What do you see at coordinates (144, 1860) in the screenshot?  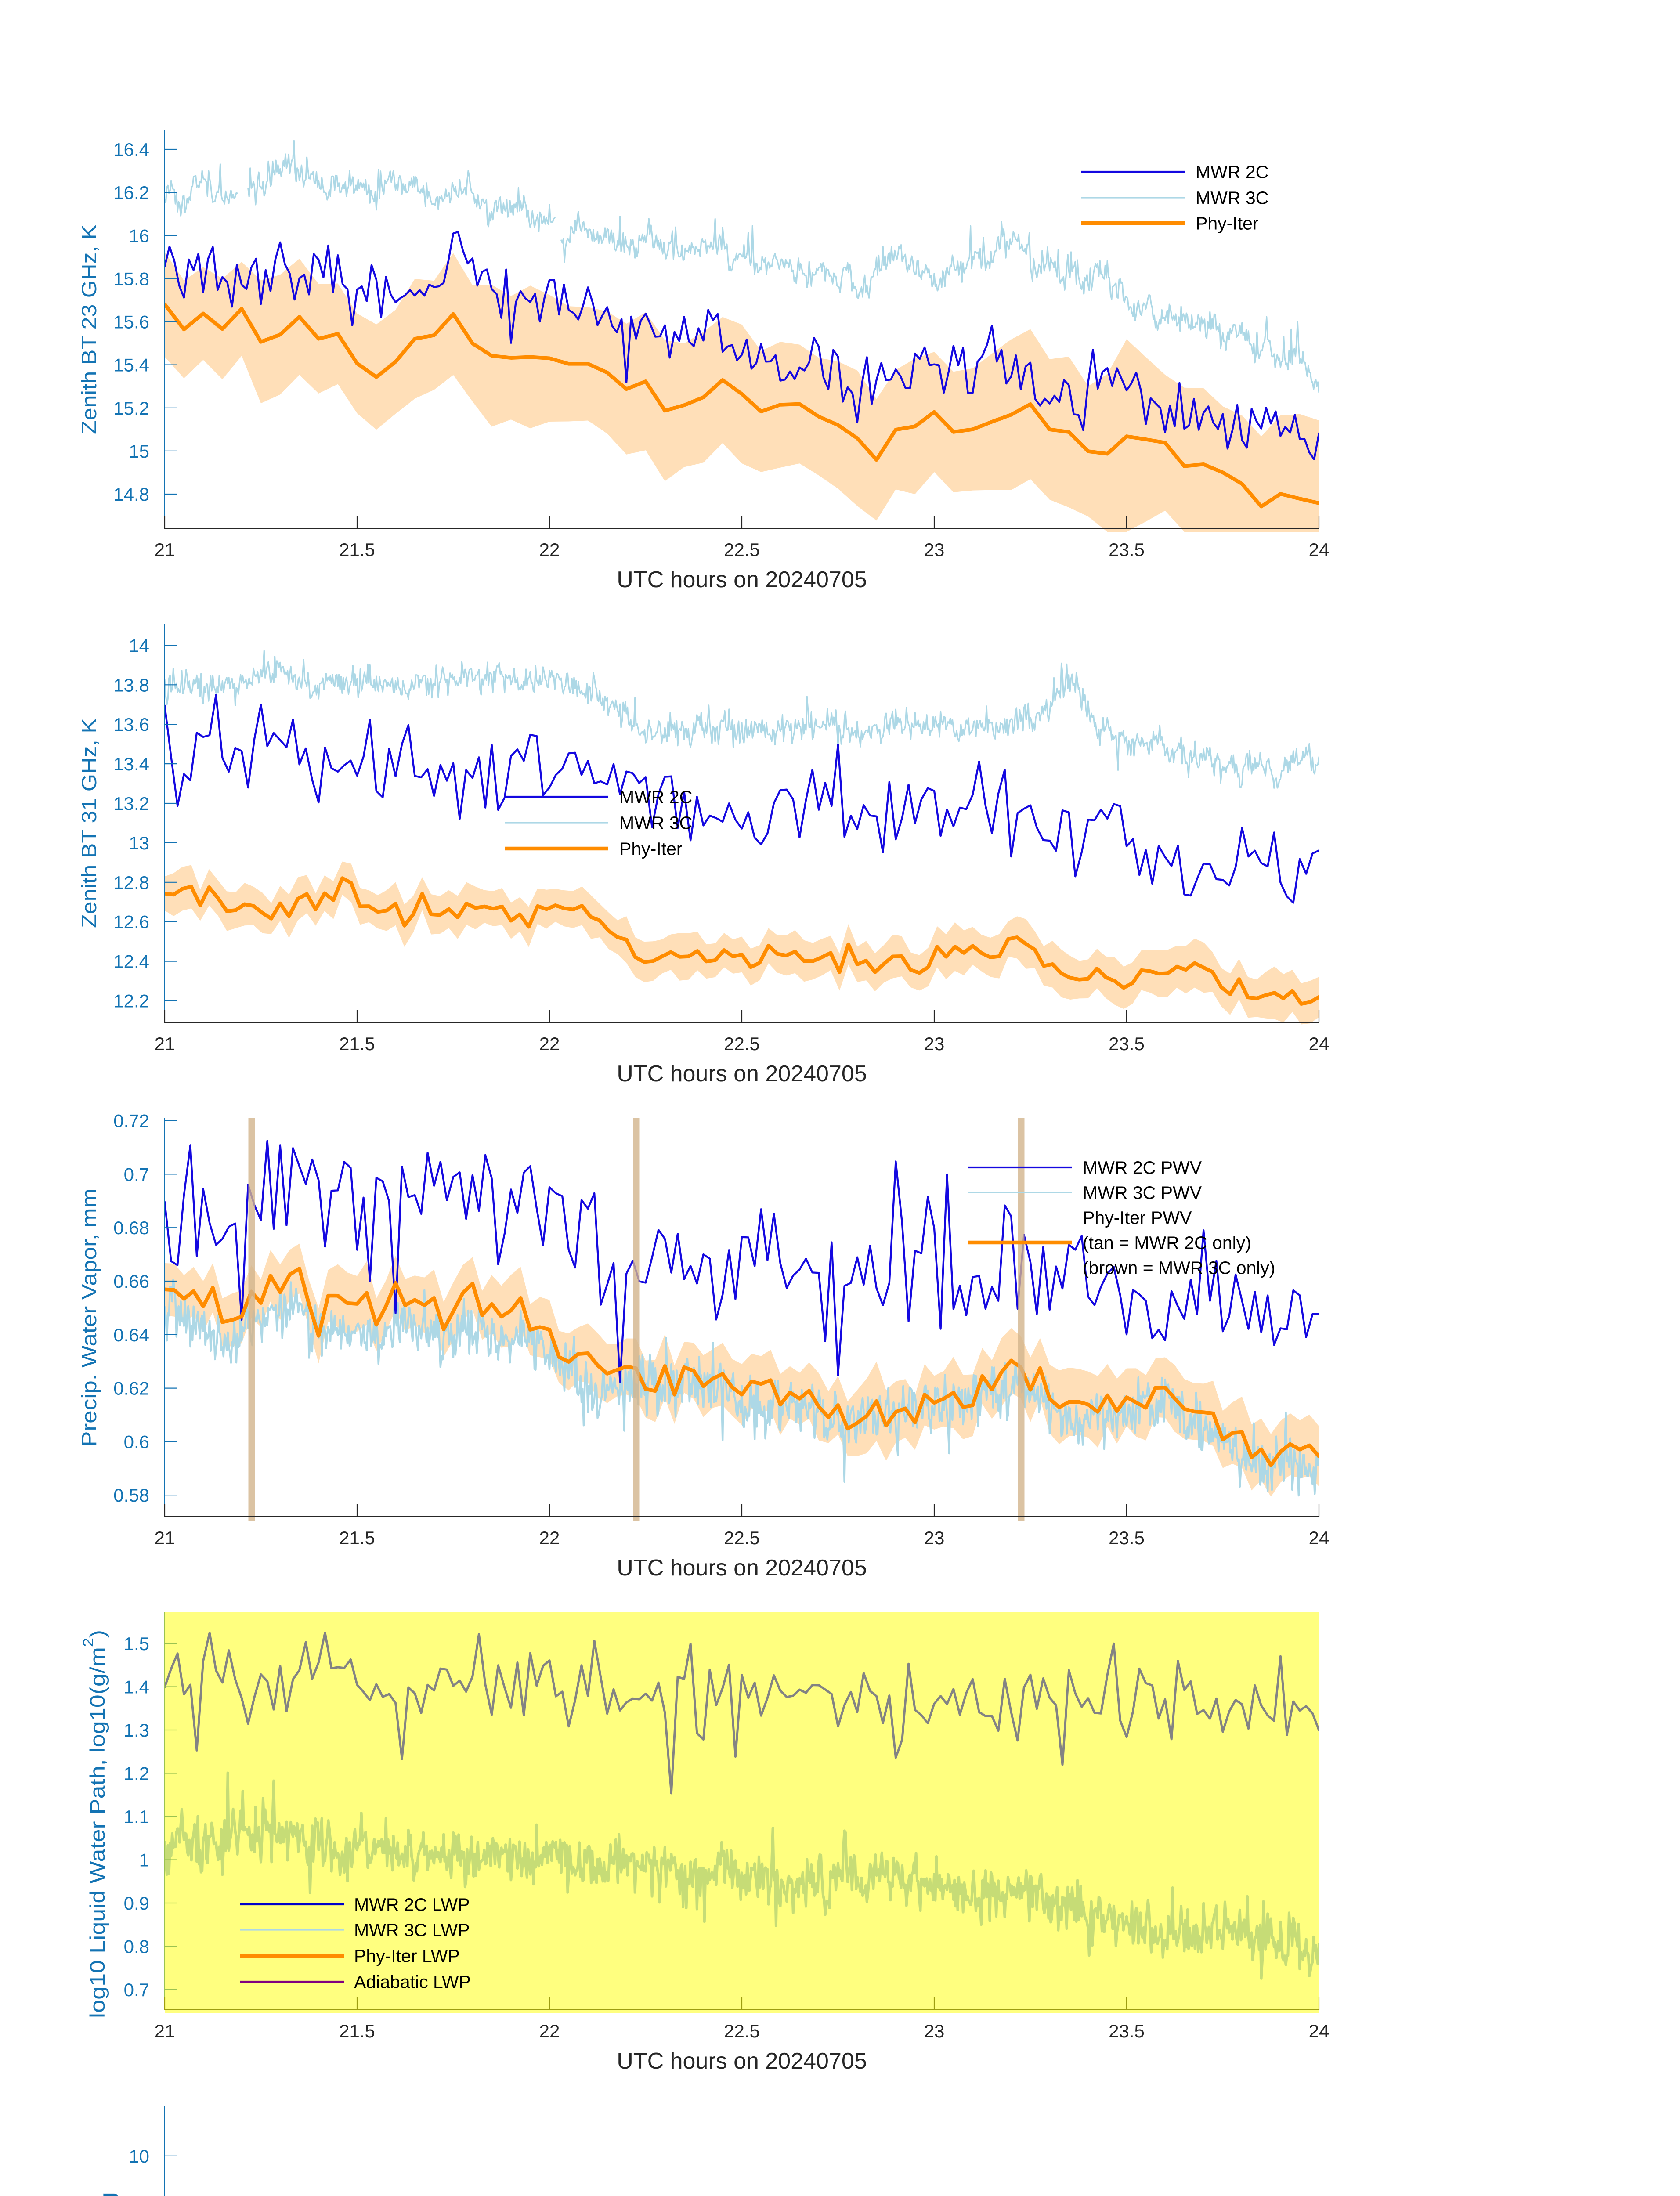 I see `svg-text: 1` at bounding box center [144, 1860].